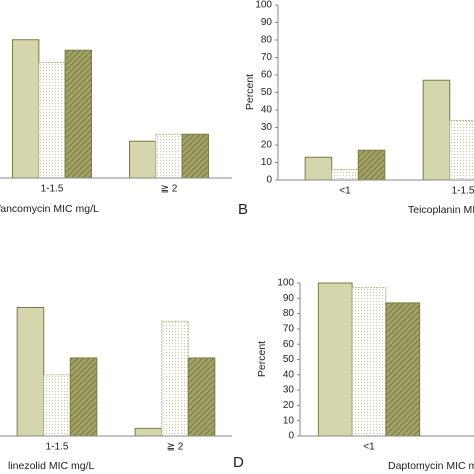 The image size is (474, 474). I want to click on panel-letter: B, so click(243, 209).